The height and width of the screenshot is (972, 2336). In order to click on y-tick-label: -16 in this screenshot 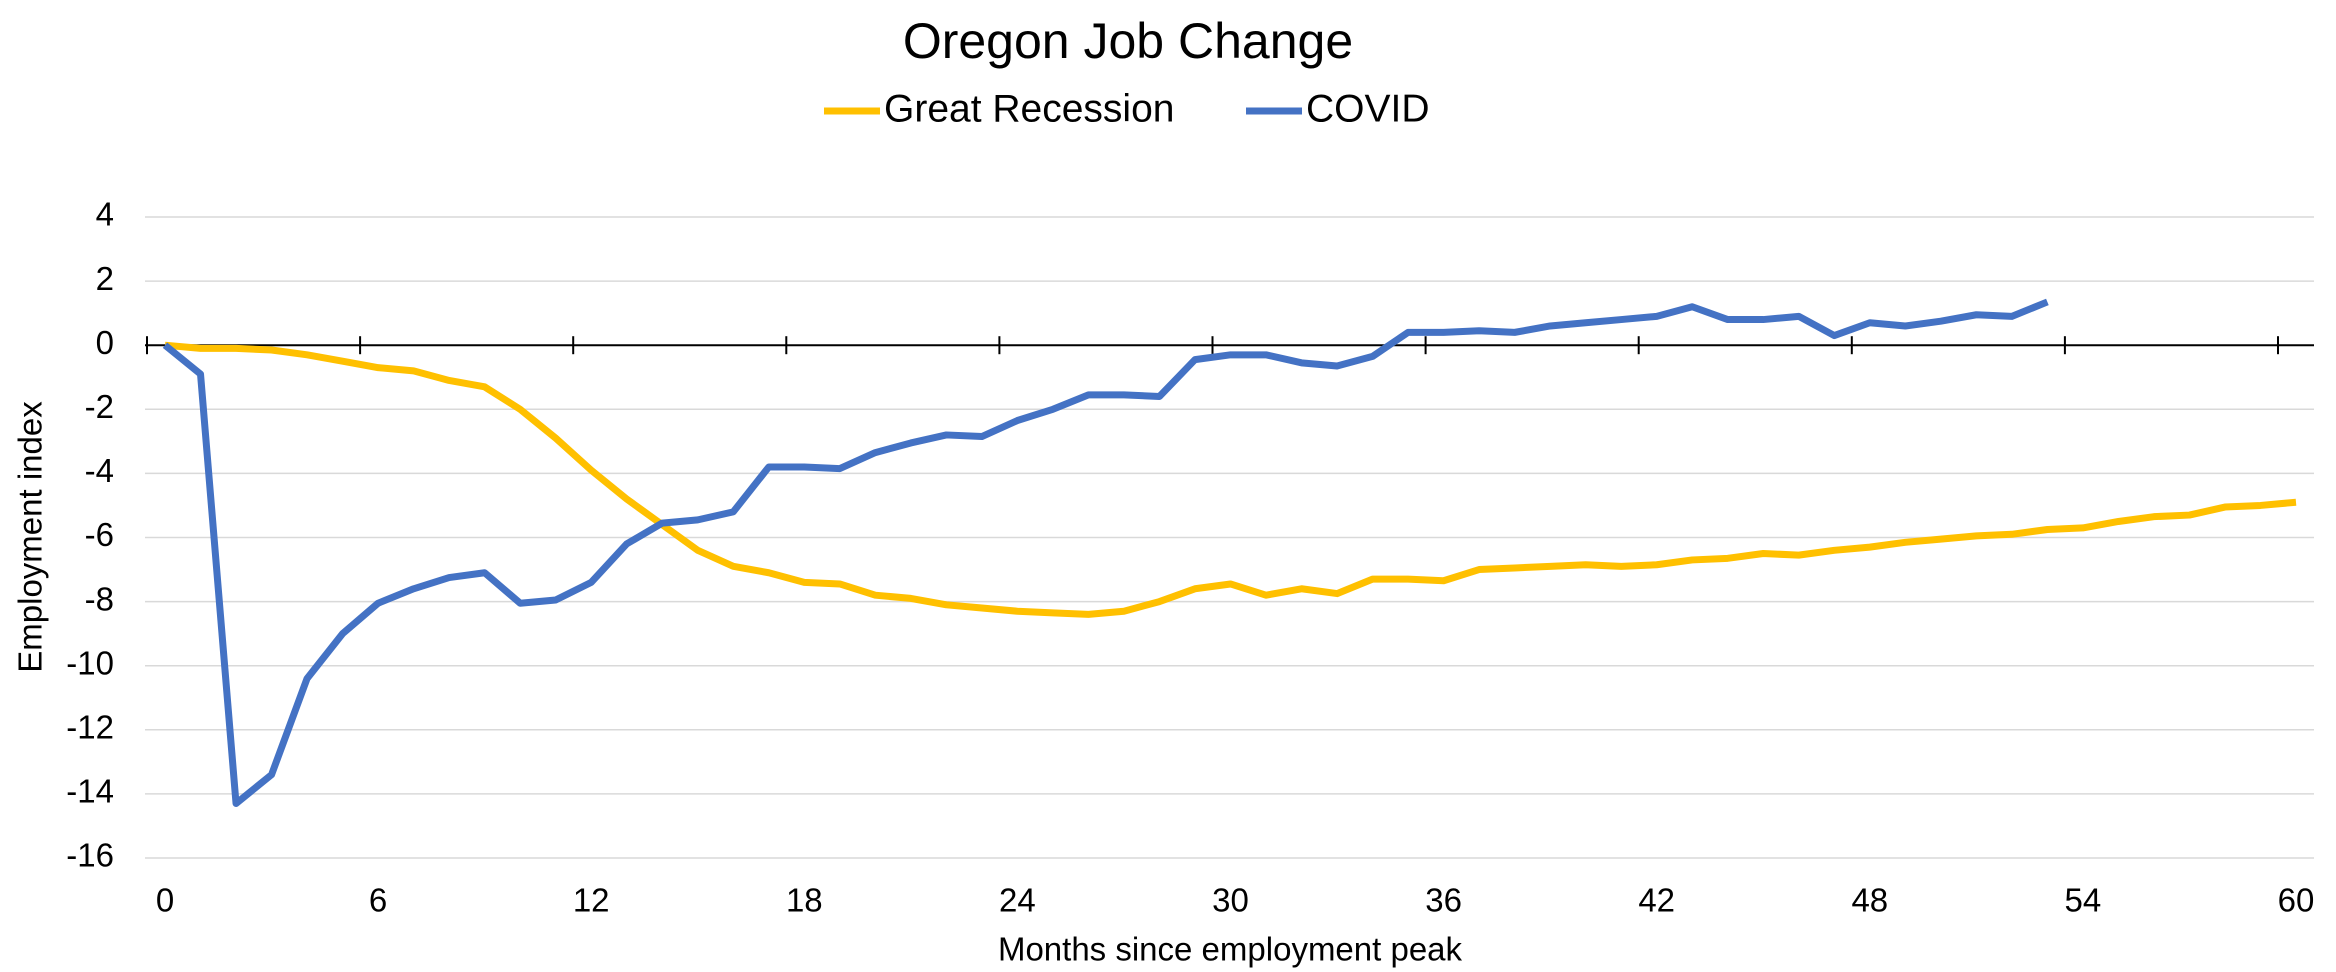, I will do `click(90, 855)`.